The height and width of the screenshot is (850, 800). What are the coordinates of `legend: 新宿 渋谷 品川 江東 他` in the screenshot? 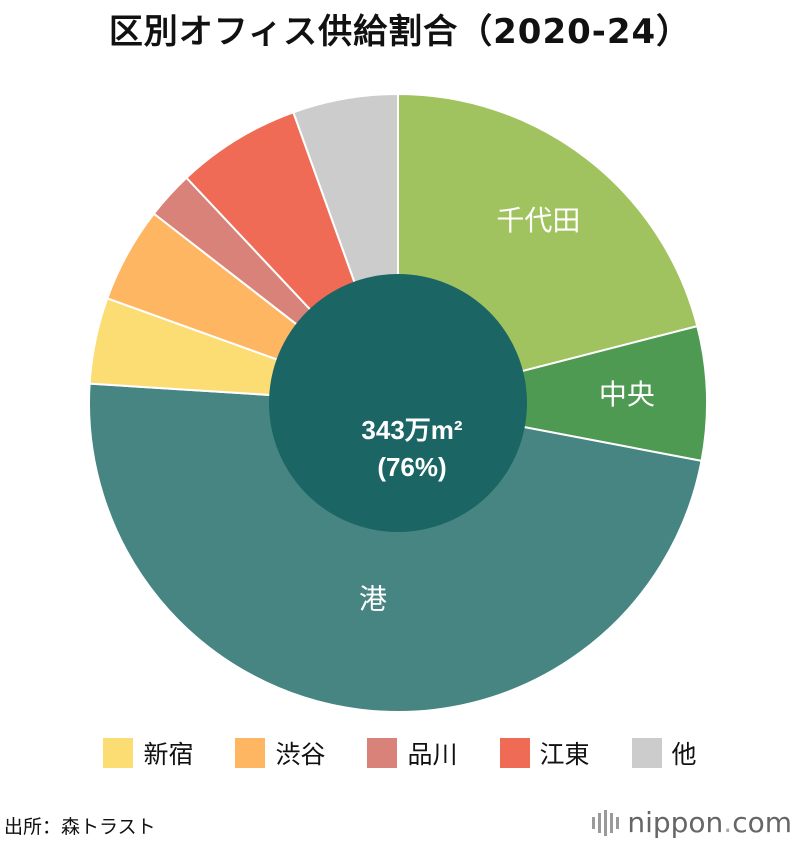 It's located at (400, 753).